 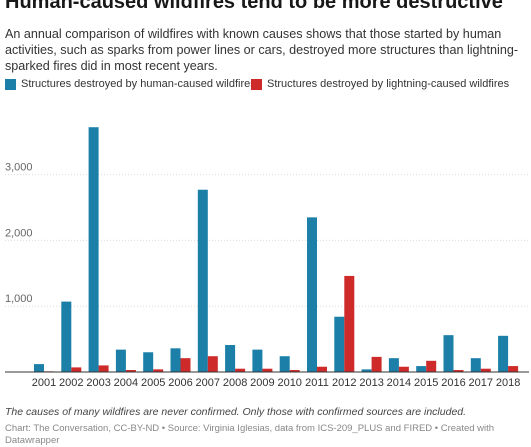 What do you see at coordinates (289, 383) in the screenshot?
I see `x-tick-label: 2010` at bounding box center [289, 383].